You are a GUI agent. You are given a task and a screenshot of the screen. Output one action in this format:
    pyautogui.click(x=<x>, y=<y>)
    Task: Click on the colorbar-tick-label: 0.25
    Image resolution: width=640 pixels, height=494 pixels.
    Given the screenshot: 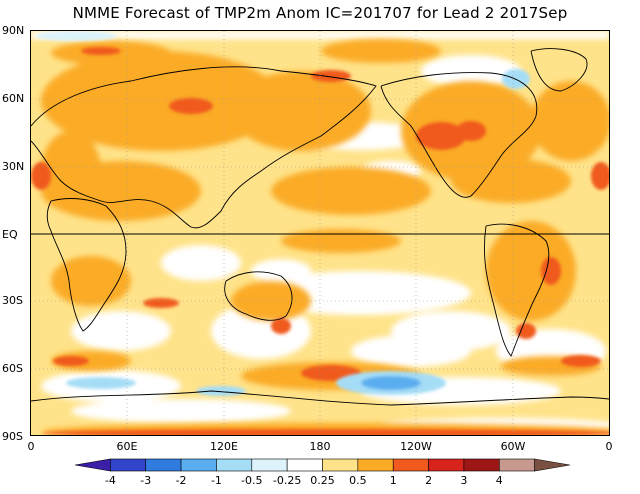 What is the action you would take?
    pyautogui.click(x=322, y=480)
    